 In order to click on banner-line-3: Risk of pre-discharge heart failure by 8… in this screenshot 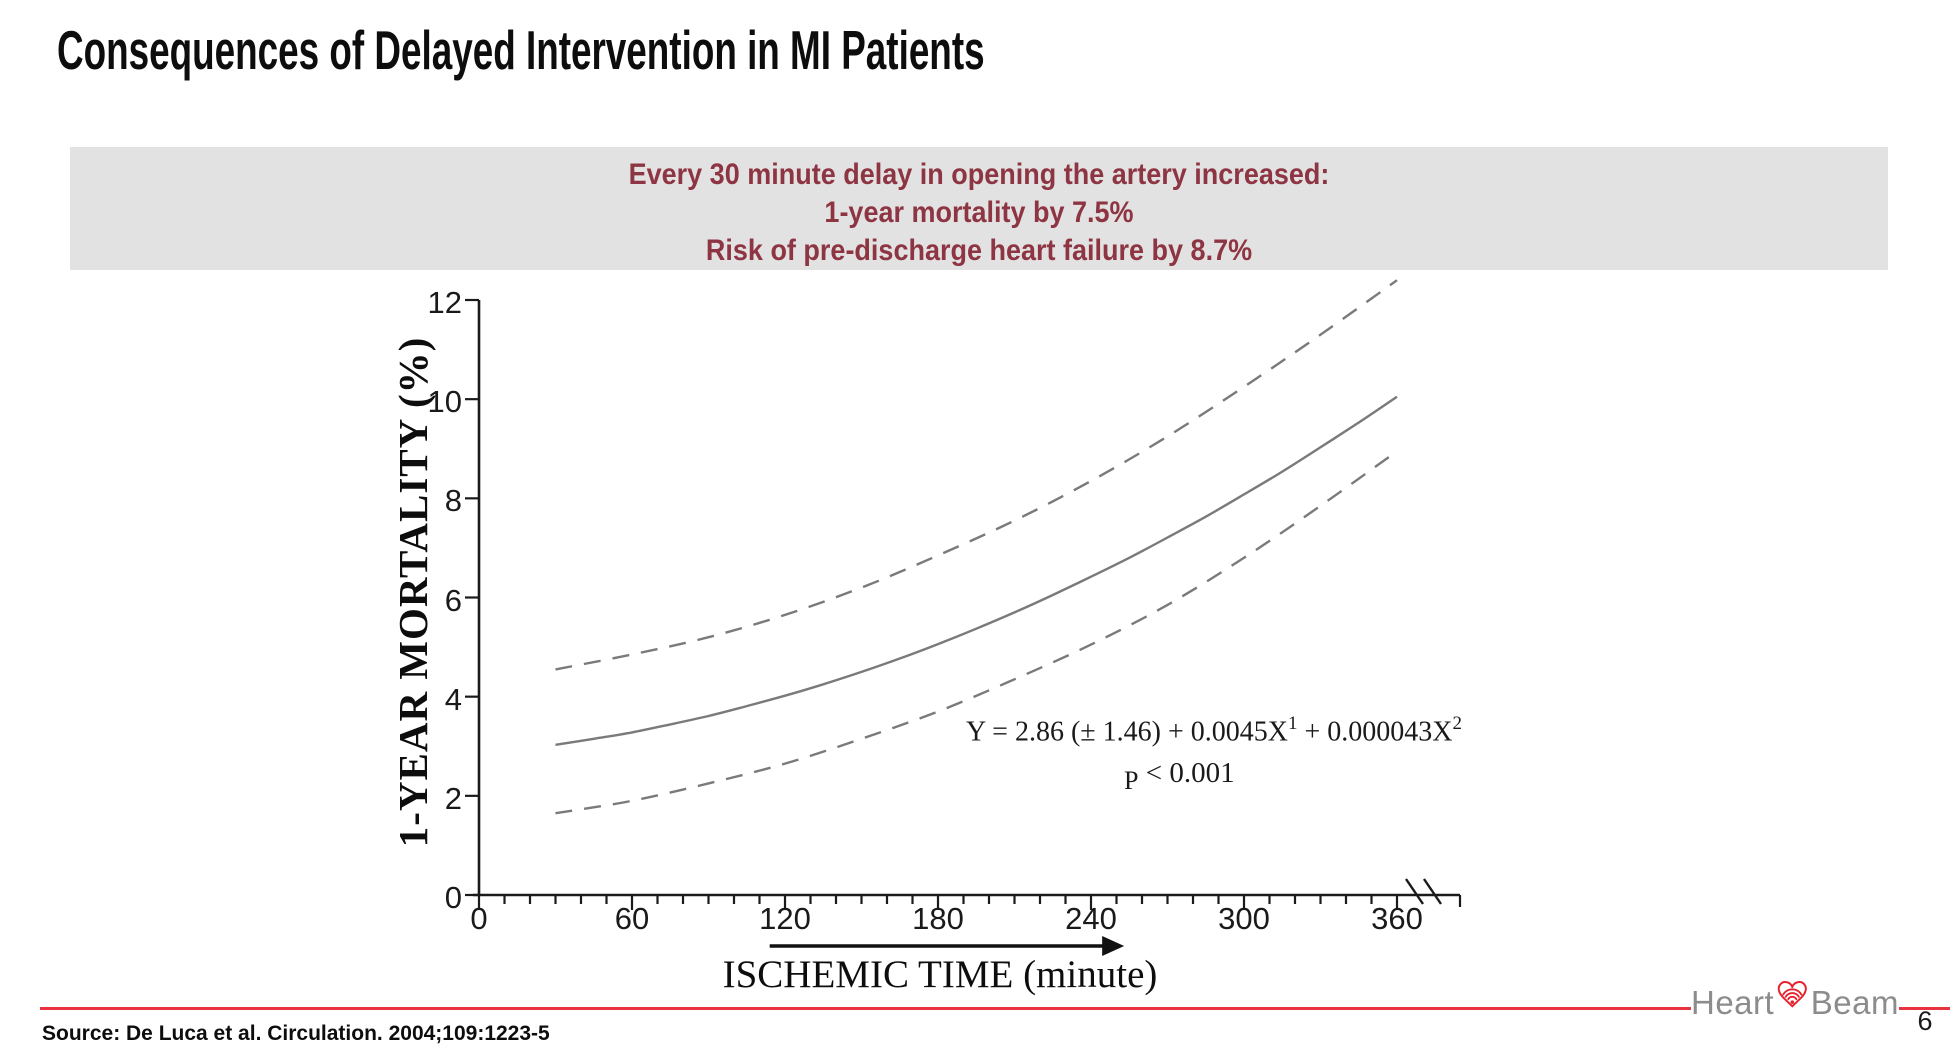, I will do `click(979, 250)`.